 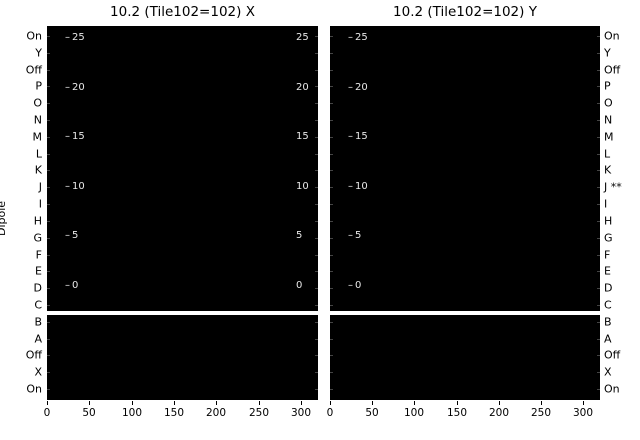 What do you see at coordinates (358, 236) in the screenshot?
I see `inner-ytick-value: 5` at bounding box center [358, 236].